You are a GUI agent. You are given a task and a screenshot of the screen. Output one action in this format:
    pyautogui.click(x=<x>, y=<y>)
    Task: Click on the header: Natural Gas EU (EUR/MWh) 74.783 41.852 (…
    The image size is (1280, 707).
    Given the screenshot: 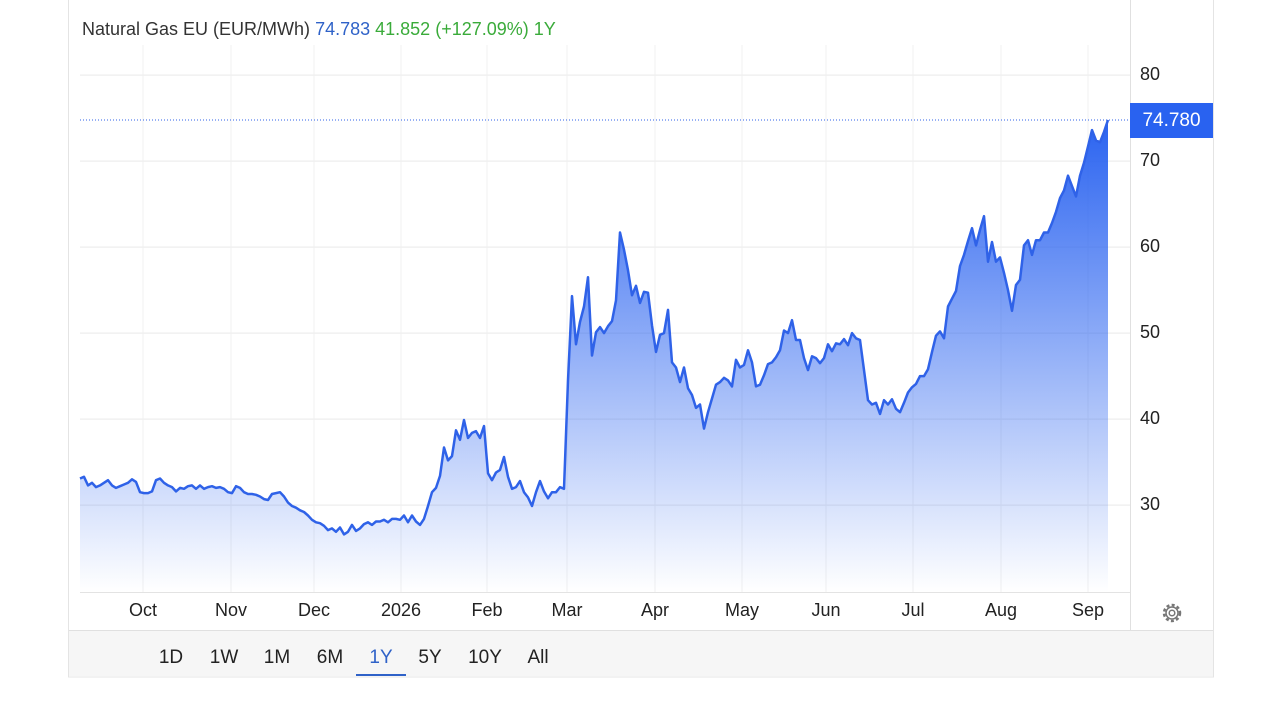 What is the action you would take?
    pyautogui.click(x=319, y=29)
    